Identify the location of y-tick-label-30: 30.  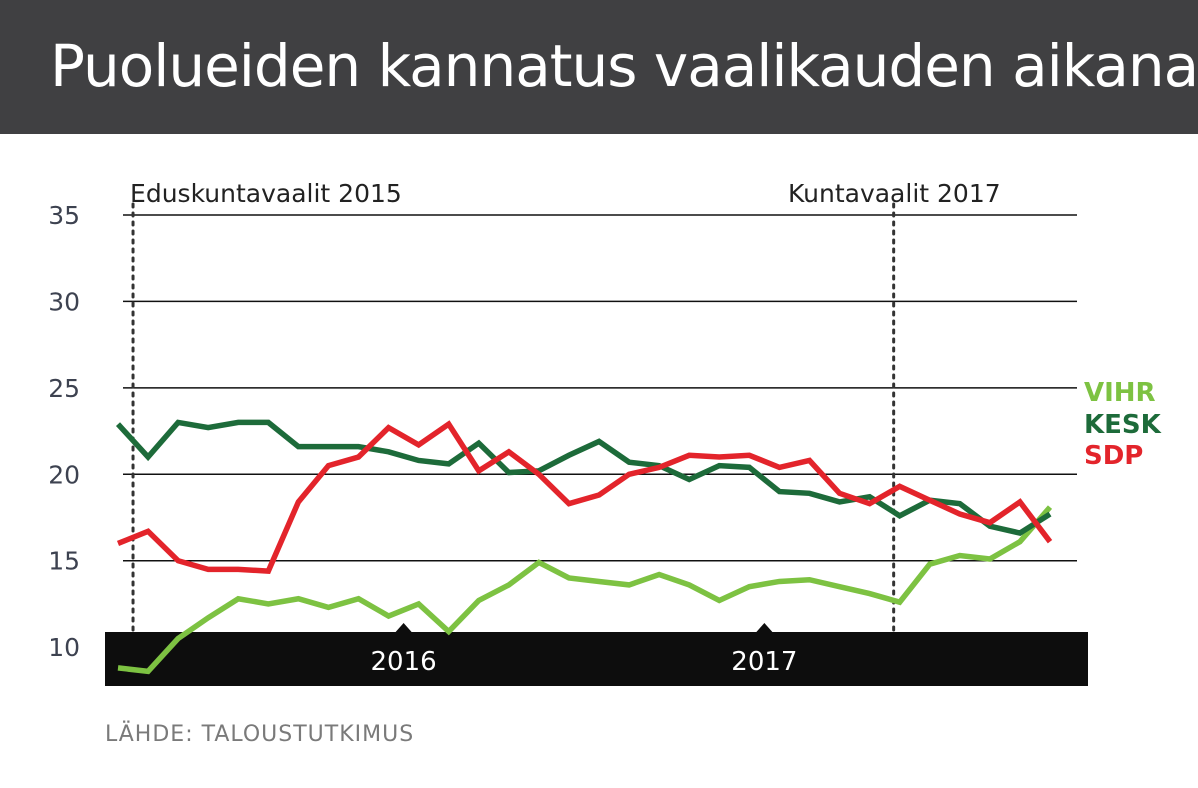
(64, 301).